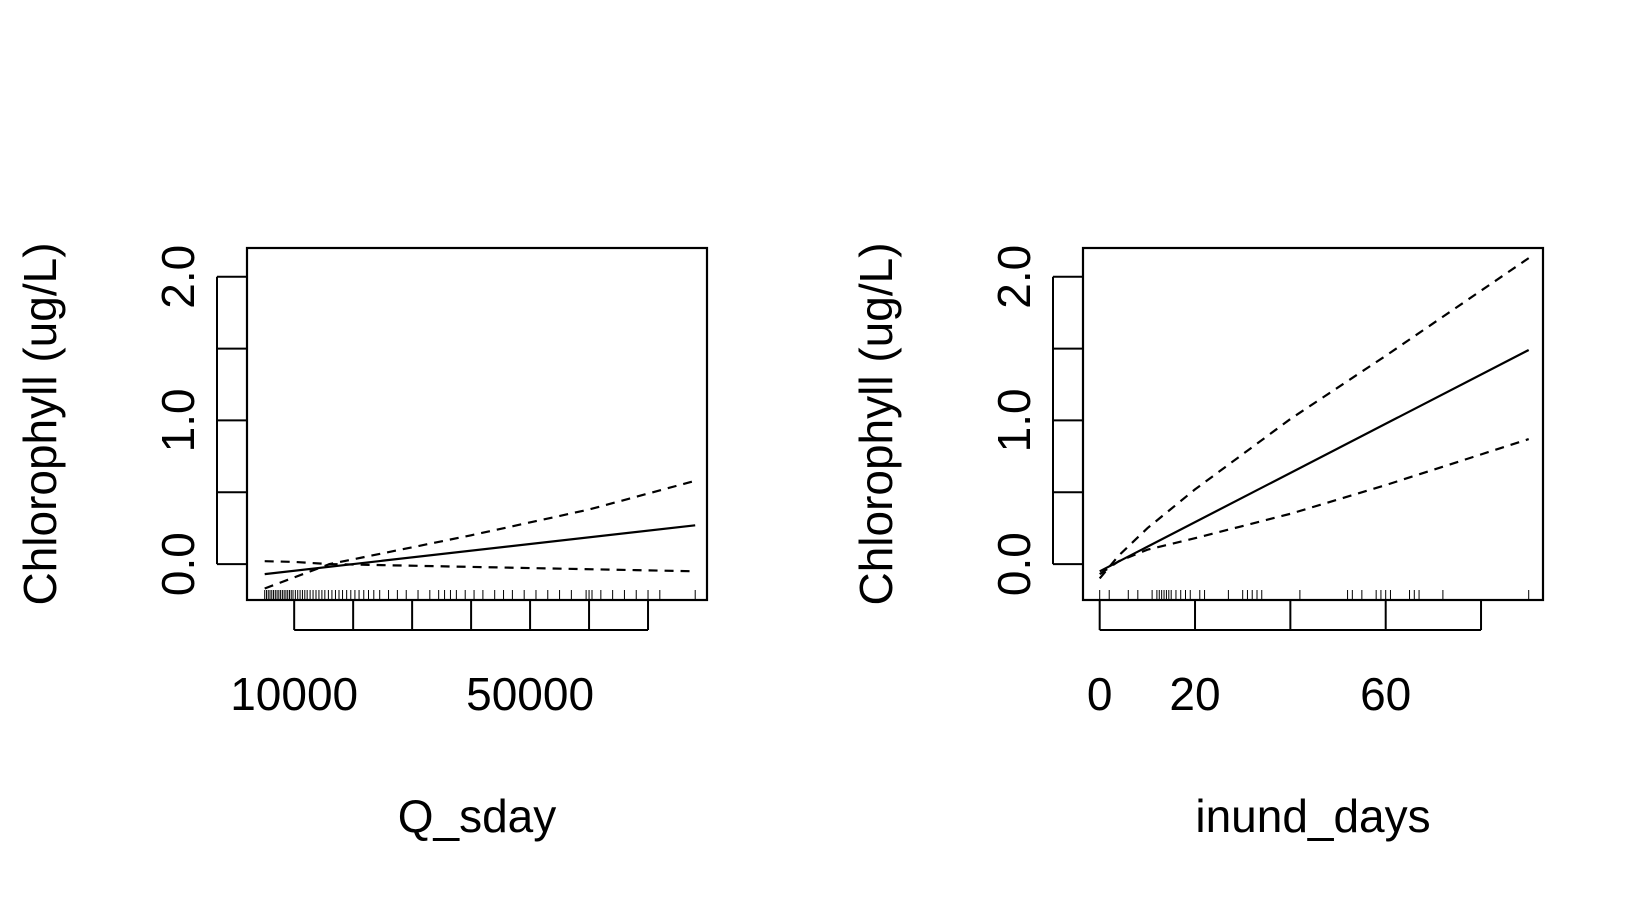  I want to click on x-axis-title: Q_sday, so click(477, 816).